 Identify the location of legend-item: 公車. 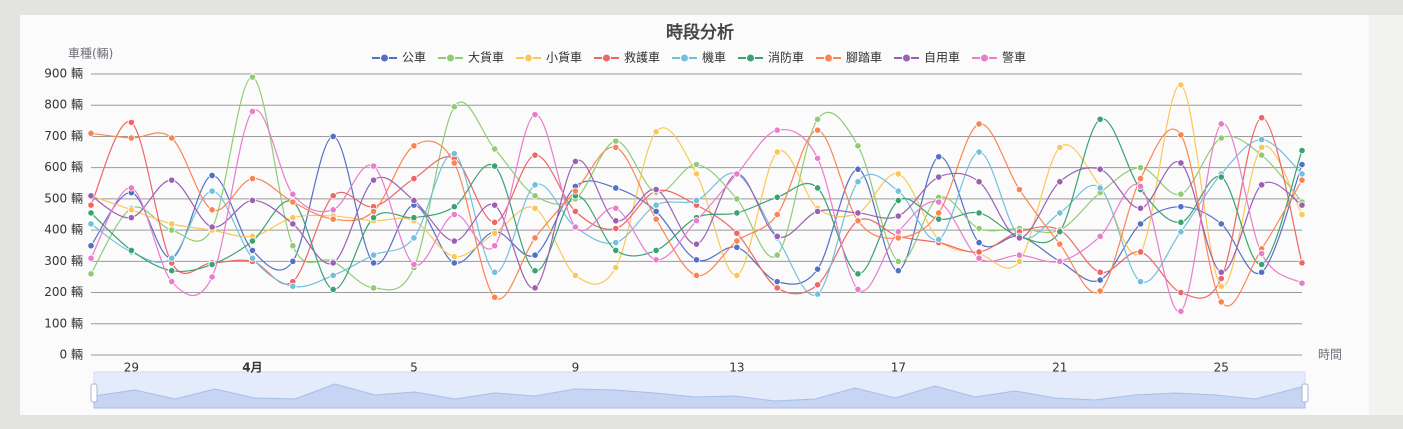
(399, 58).